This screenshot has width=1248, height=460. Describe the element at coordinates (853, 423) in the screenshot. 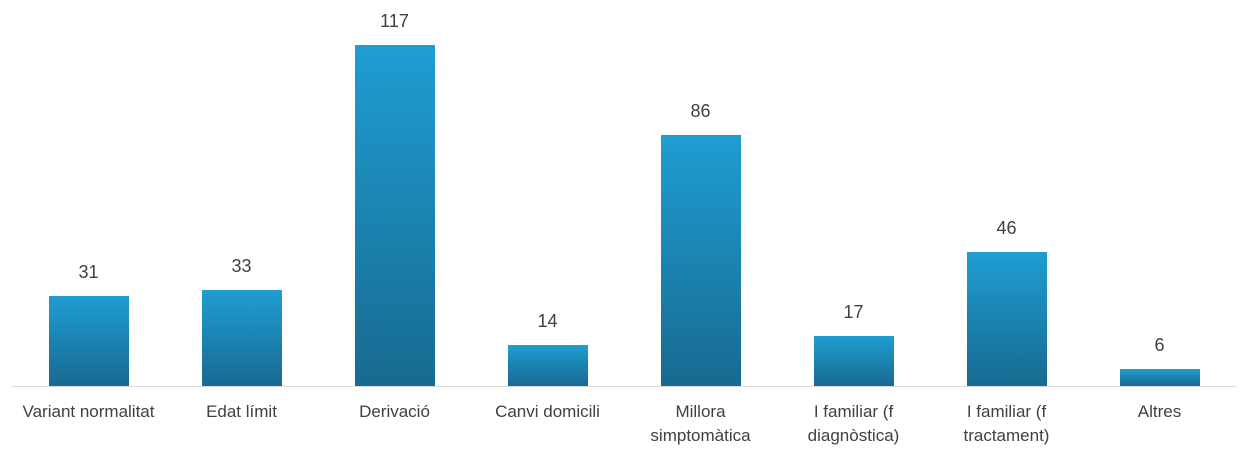

I see `x-tick-label: I familiar (f diagnòstica)` at that location.